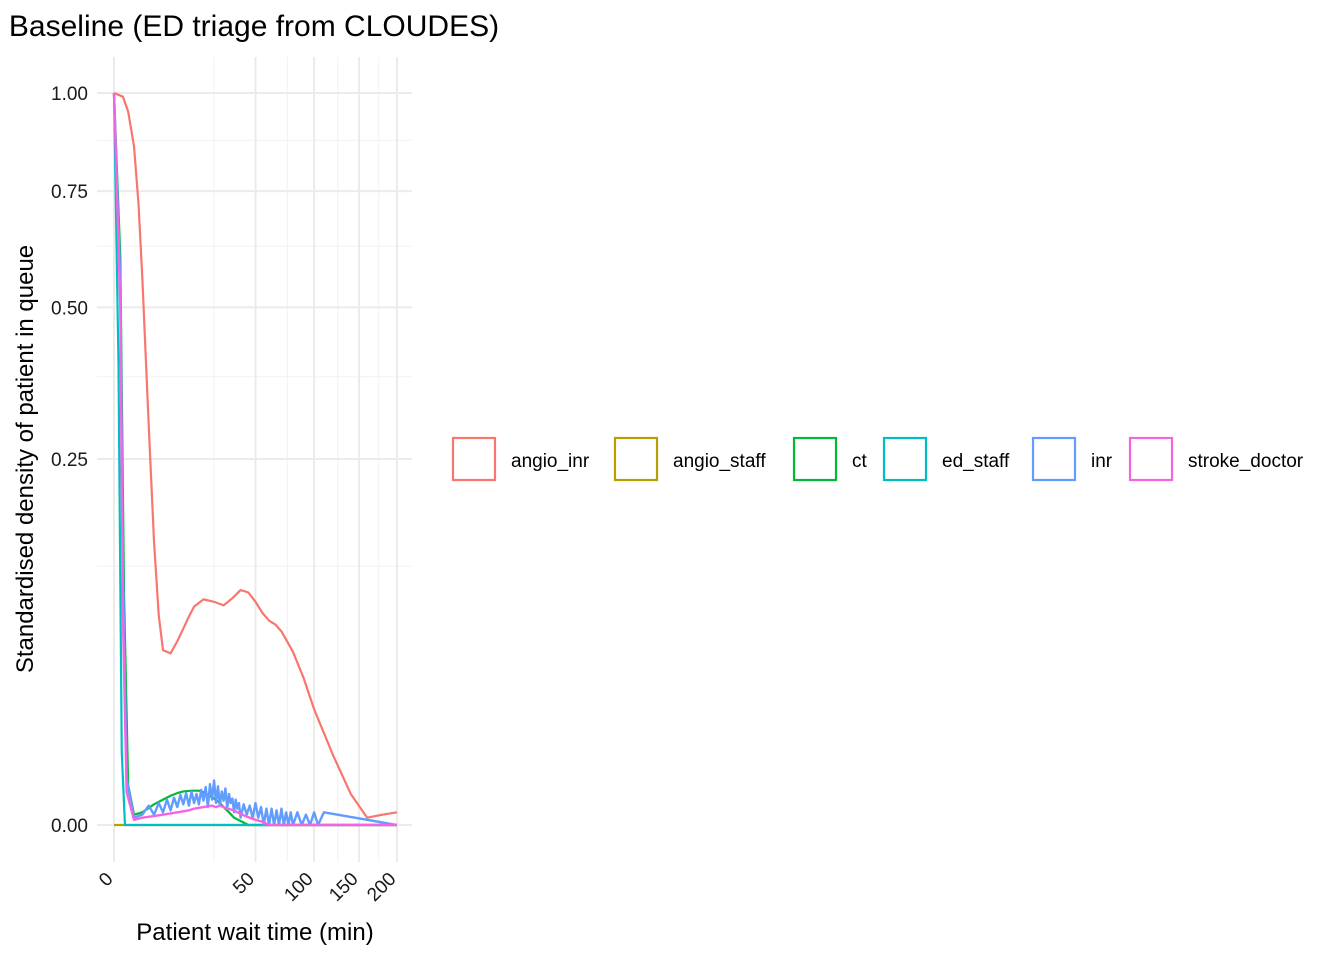 The image size is (1344, 965). I want to click on legend-key-inr, so click(1054, 459).